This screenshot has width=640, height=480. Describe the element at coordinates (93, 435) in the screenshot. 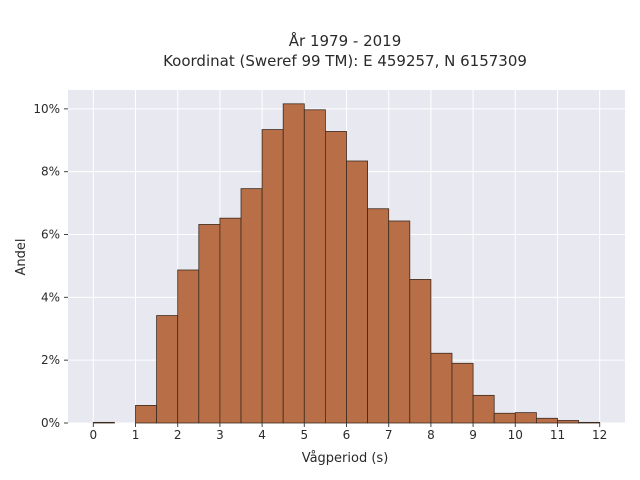

I see `x-tick-label: 0` at that location.